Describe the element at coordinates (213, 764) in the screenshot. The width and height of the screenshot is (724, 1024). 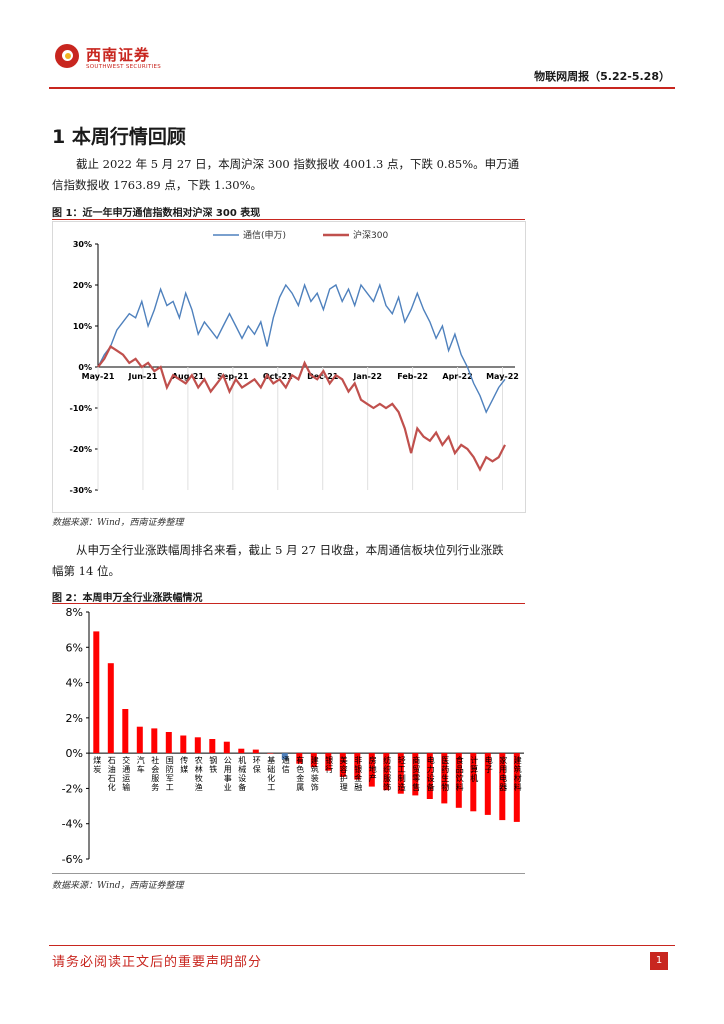
I see `category-label: 钢铁` at that location.